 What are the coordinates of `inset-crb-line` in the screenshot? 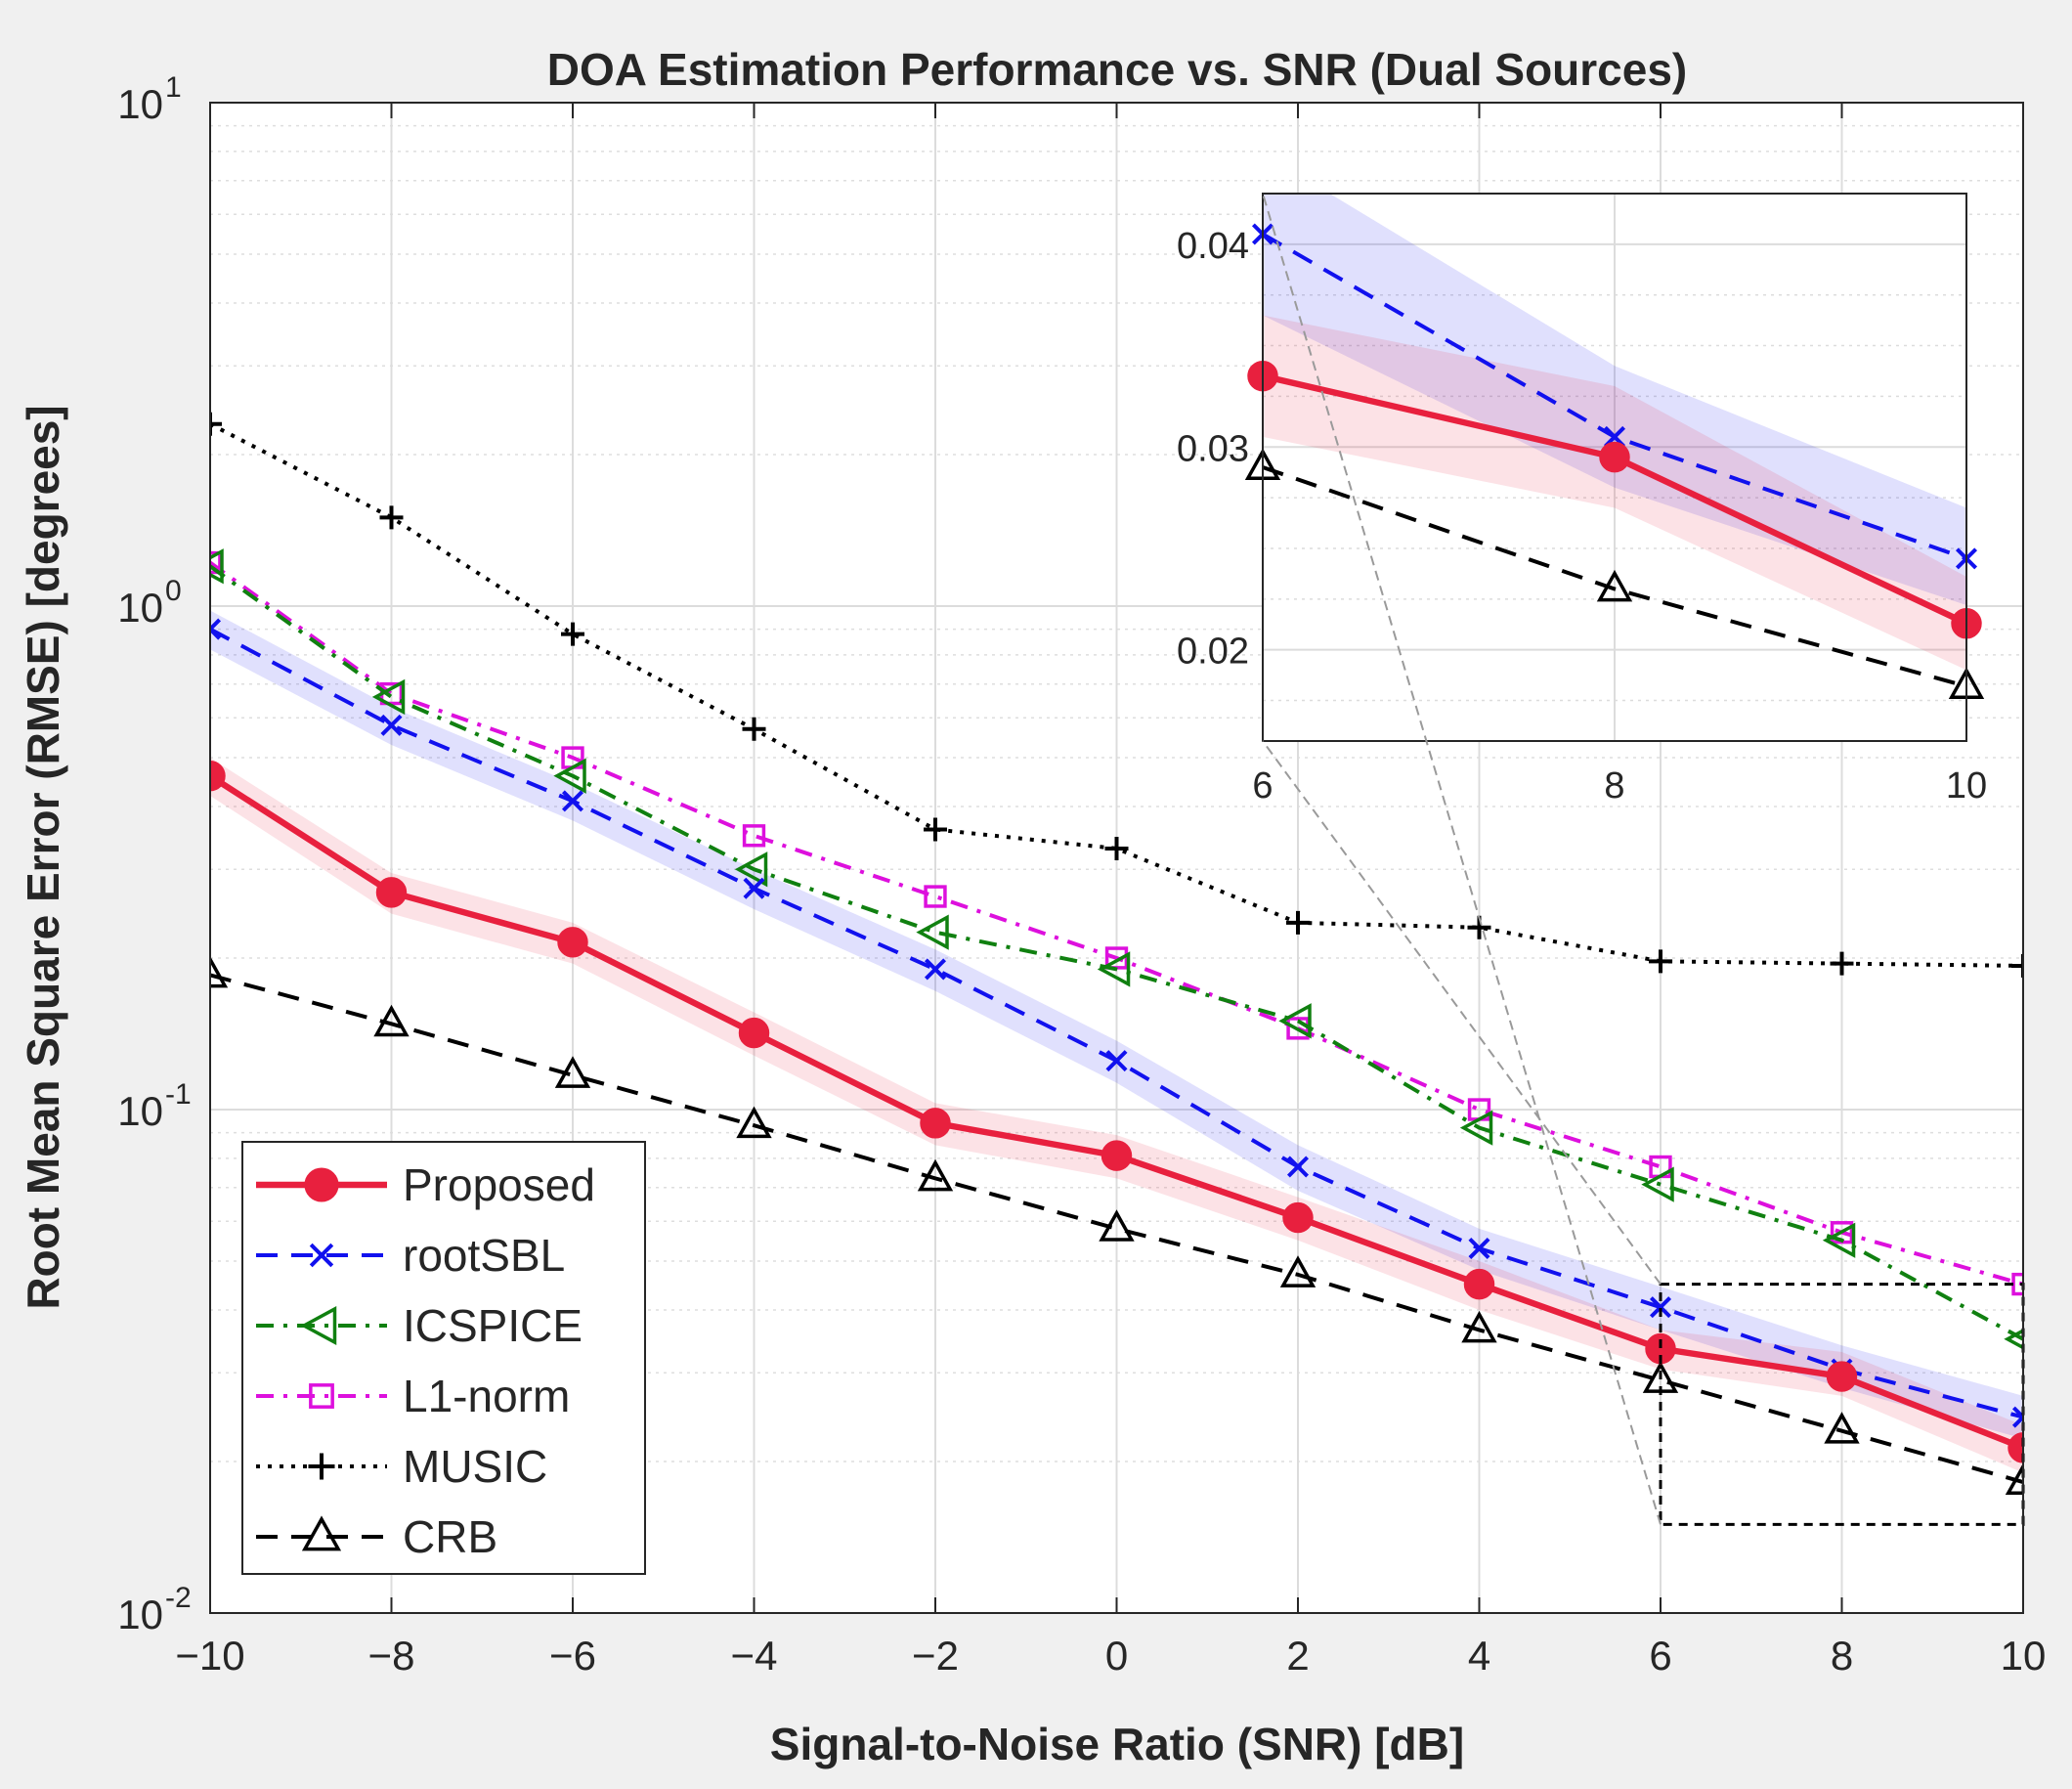 It's located at (1614, 576).